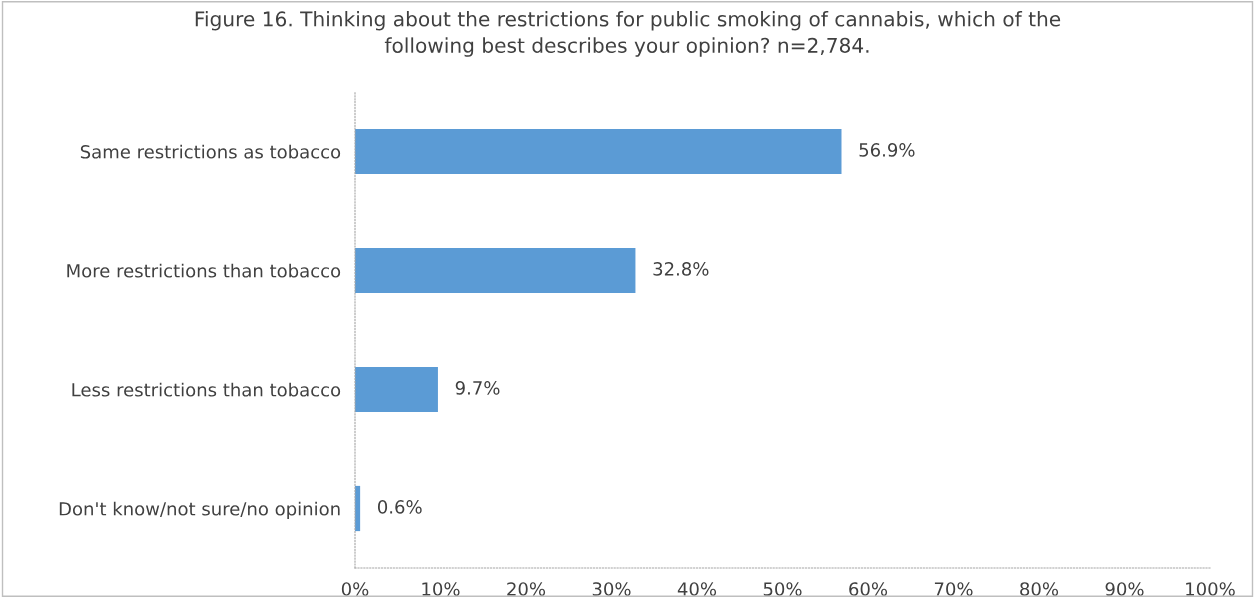 The height and width of the screenshot is (598, 1255). What do you see at coordinates (1039, 589) in the screenshot?
I see `x-tick-label: 80%` at bounding box center [1039, 589].